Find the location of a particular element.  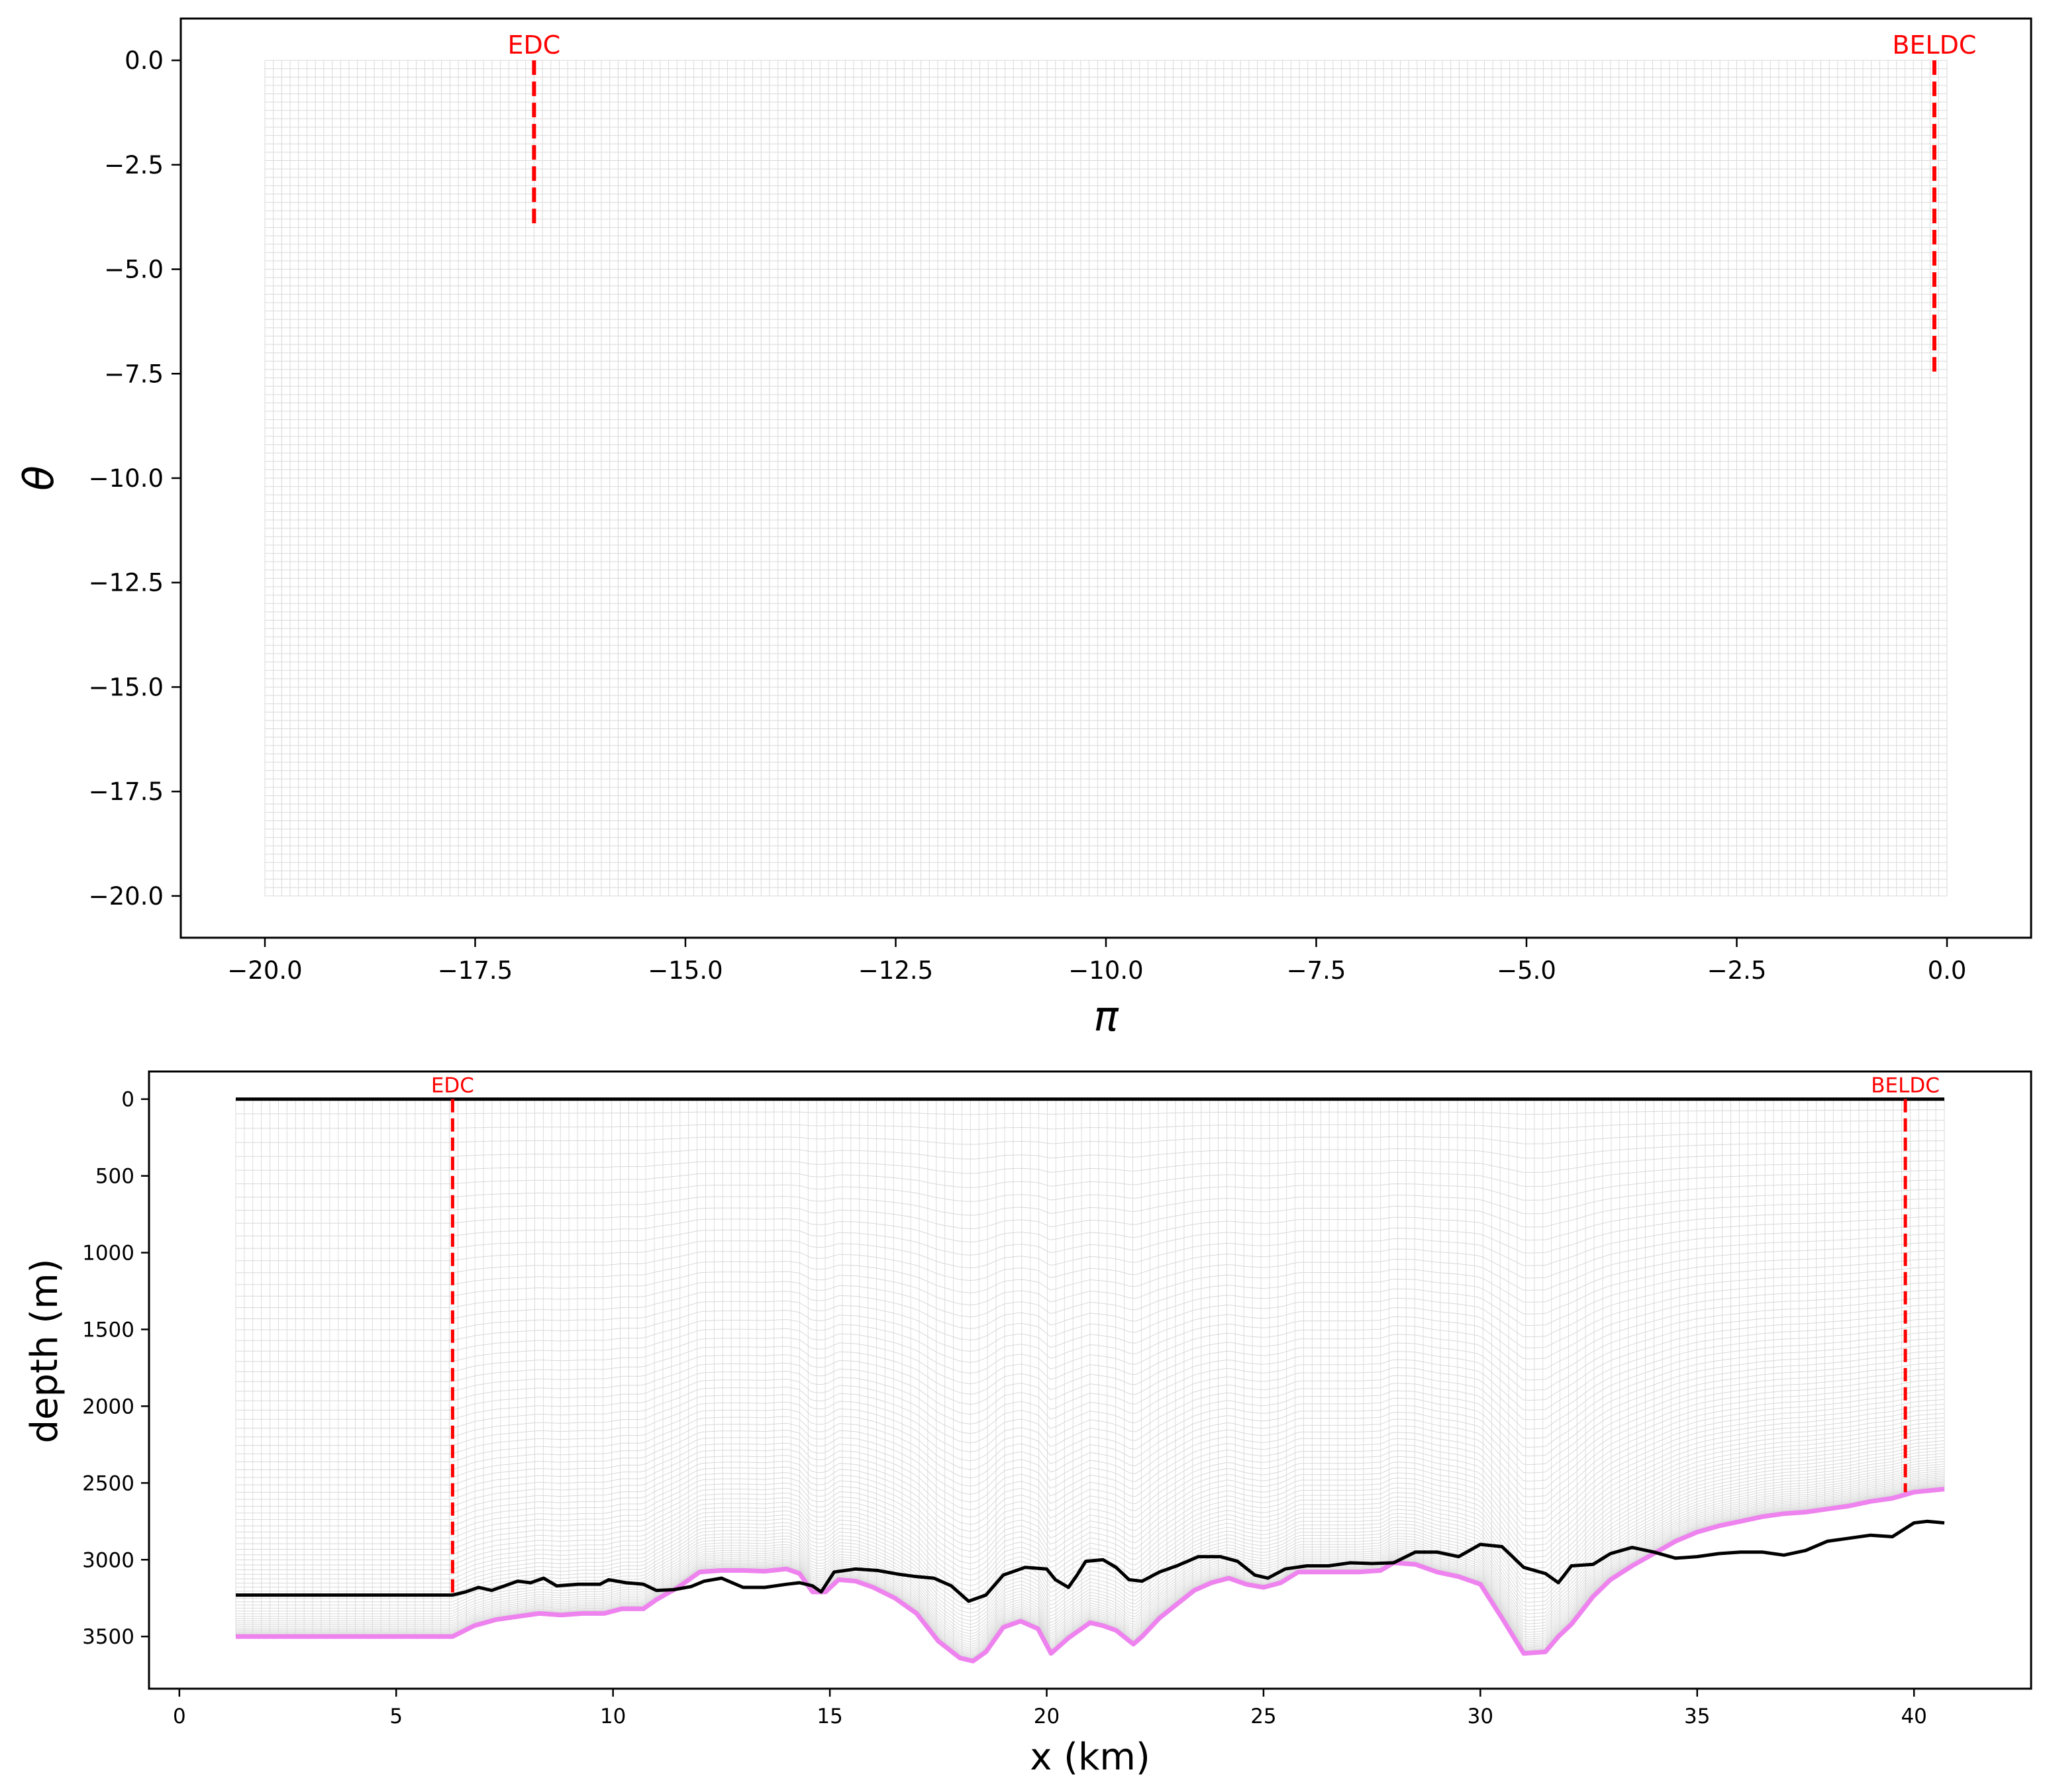

x-axis-label: π is located at coordinates (1106, 1016).